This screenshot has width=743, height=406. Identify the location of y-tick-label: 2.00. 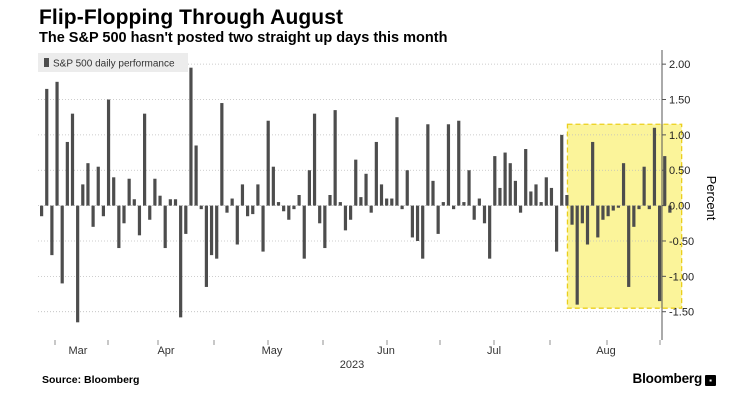
(679, 65).